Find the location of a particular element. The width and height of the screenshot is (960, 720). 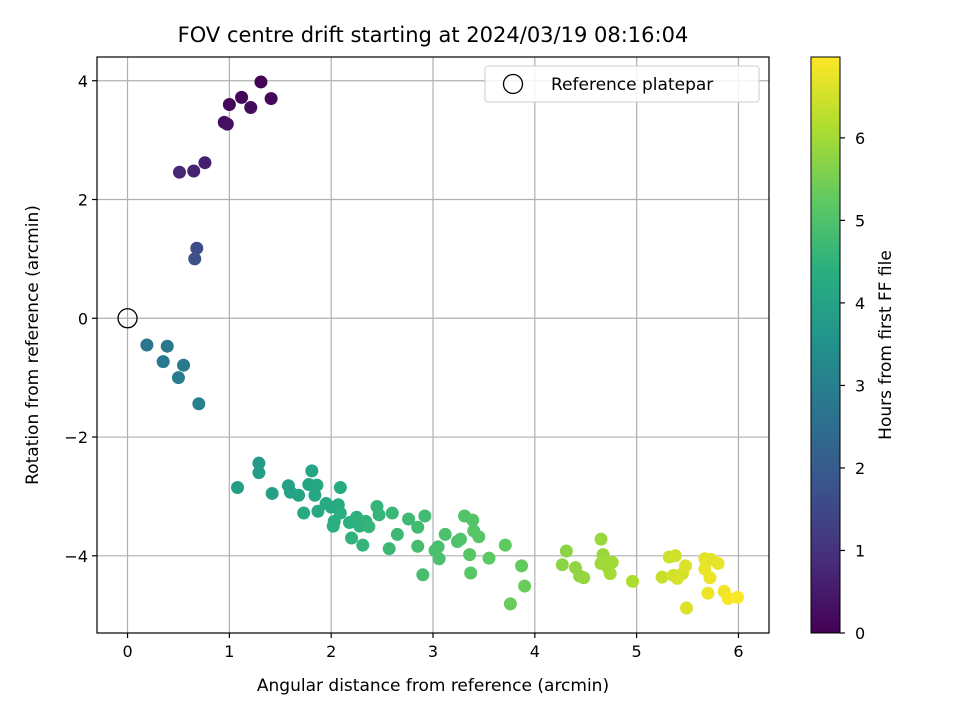

colorbar-label: Hours from first FF file is located at coordinates (886, 345).